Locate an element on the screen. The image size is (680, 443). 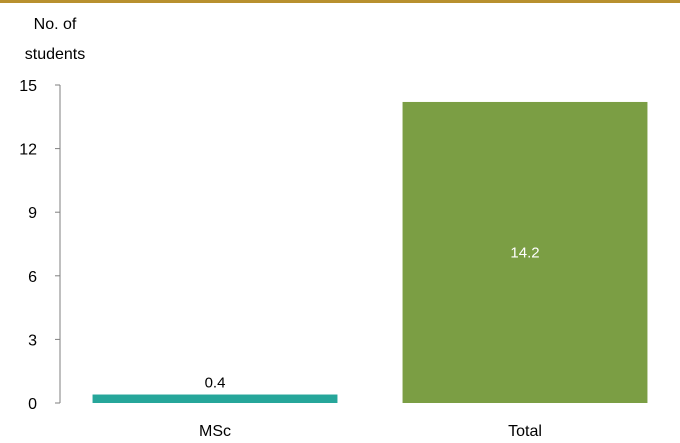
y-tick-label-2: 6 is located at coordinates (32, 277).